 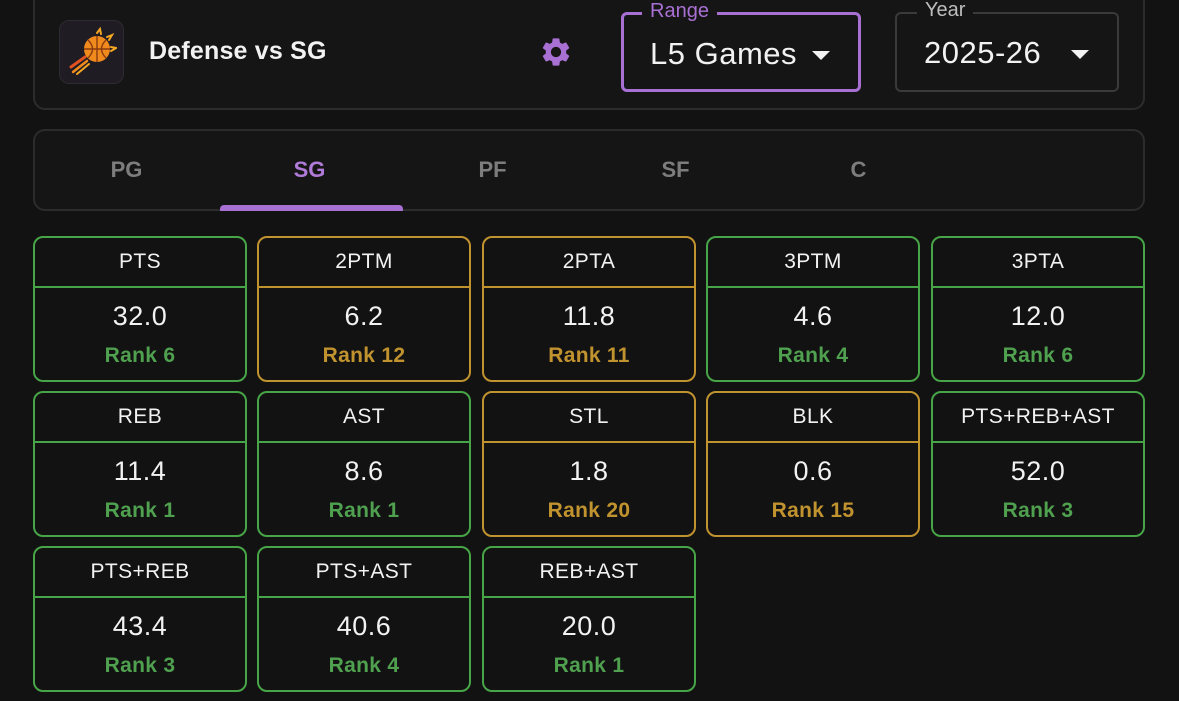 I want to click on stat-value: 0.6, so click(x=813, y=471).